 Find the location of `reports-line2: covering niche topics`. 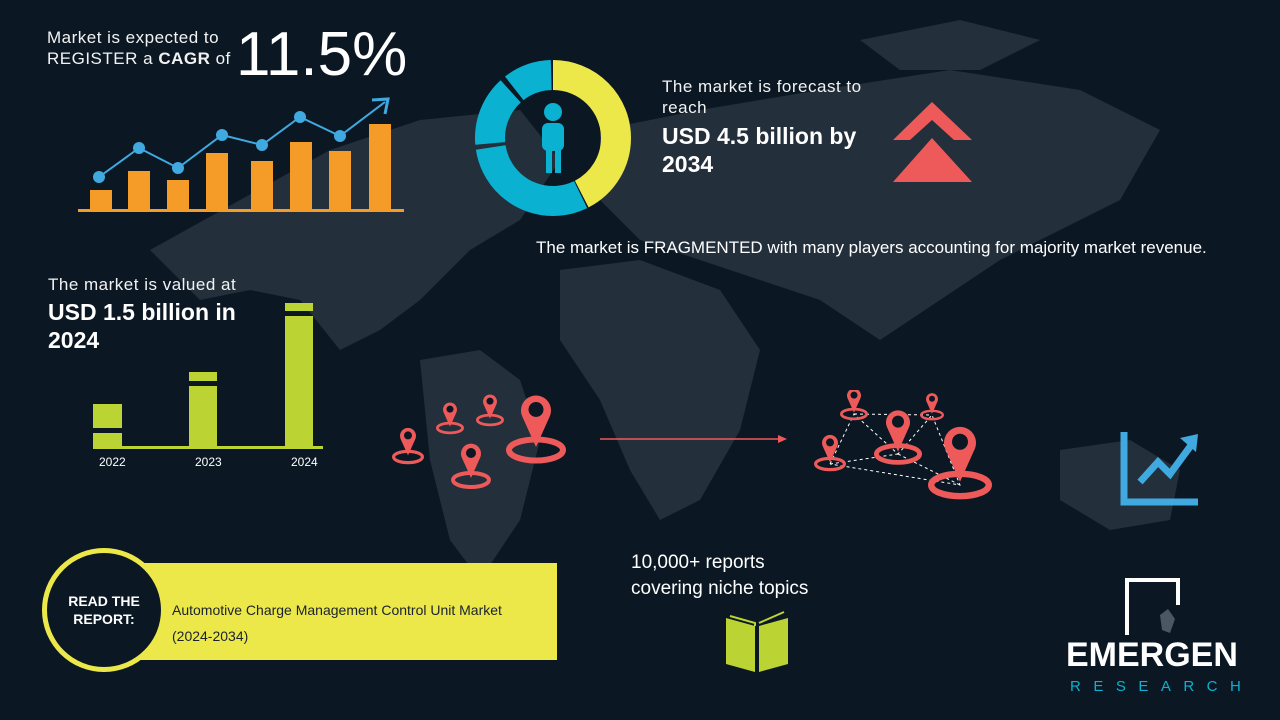

reports-line2: covering niche topics is located at coordinates (720, 588).